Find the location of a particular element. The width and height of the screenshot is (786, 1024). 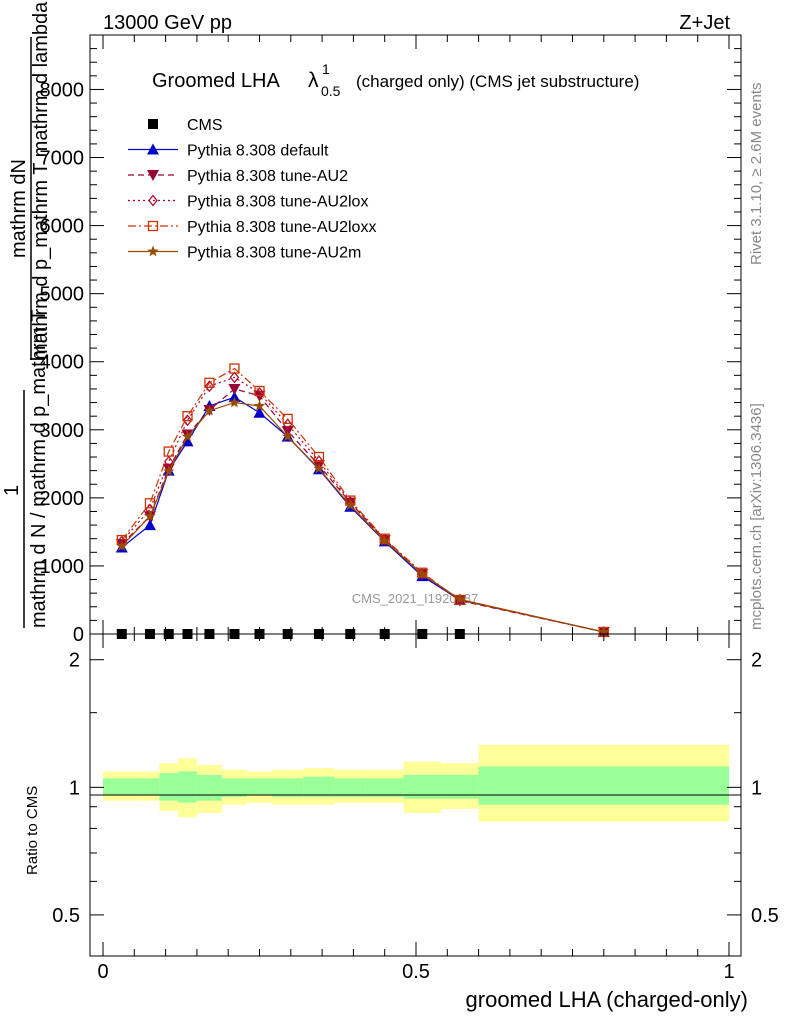

ratio-ytick-label: 1 is located at coordinates (74, 788).